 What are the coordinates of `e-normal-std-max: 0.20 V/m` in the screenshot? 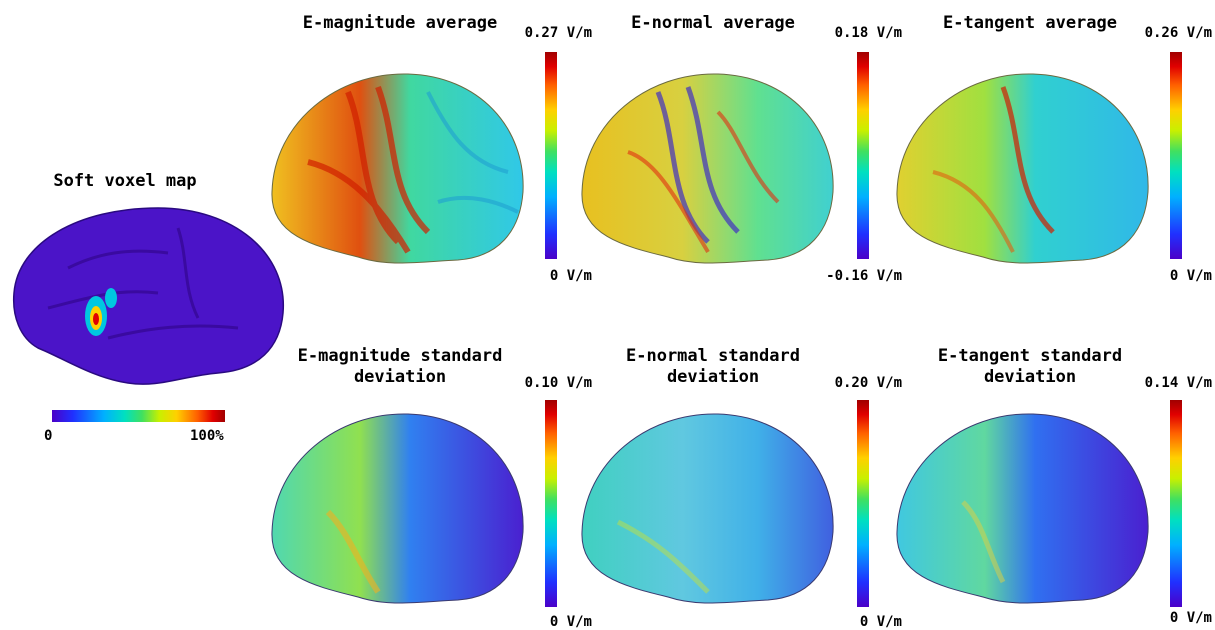 It's located at (868, 383).